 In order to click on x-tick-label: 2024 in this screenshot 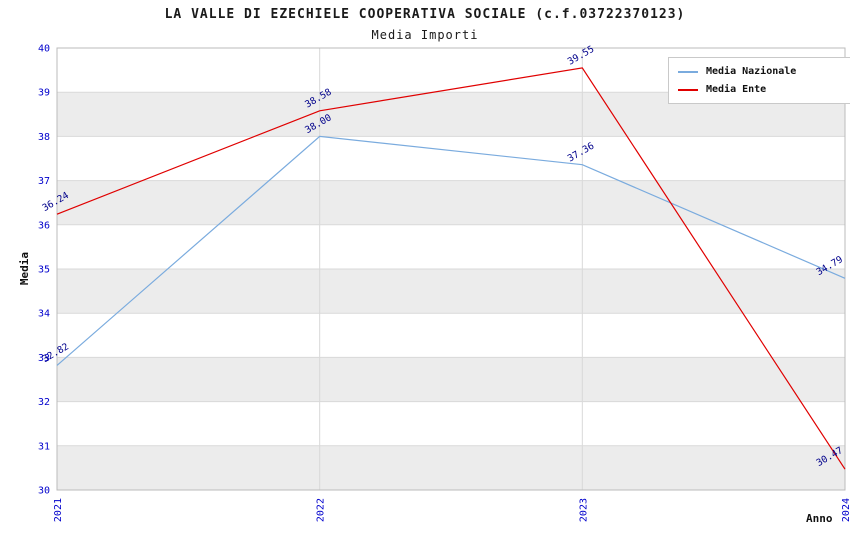, I will do `click(845, 510)`.